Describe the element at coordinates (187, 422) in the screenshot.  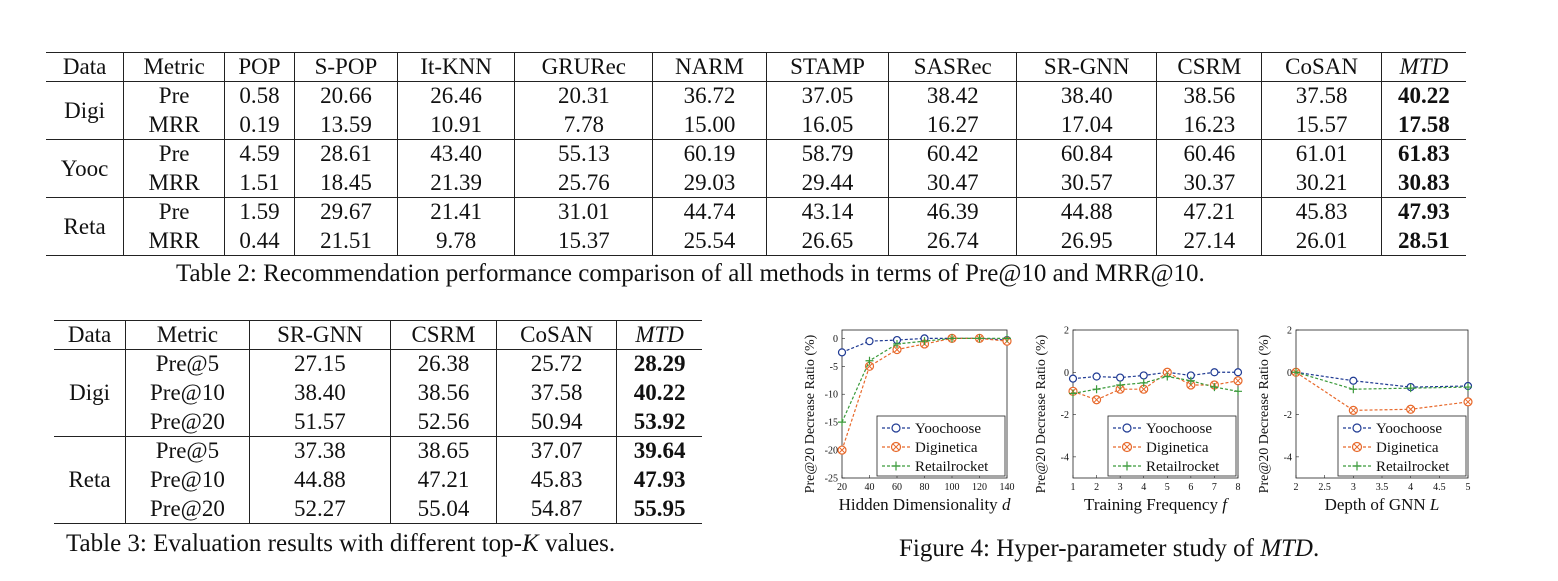
I see `metric-cell: Pre@20` at that location.